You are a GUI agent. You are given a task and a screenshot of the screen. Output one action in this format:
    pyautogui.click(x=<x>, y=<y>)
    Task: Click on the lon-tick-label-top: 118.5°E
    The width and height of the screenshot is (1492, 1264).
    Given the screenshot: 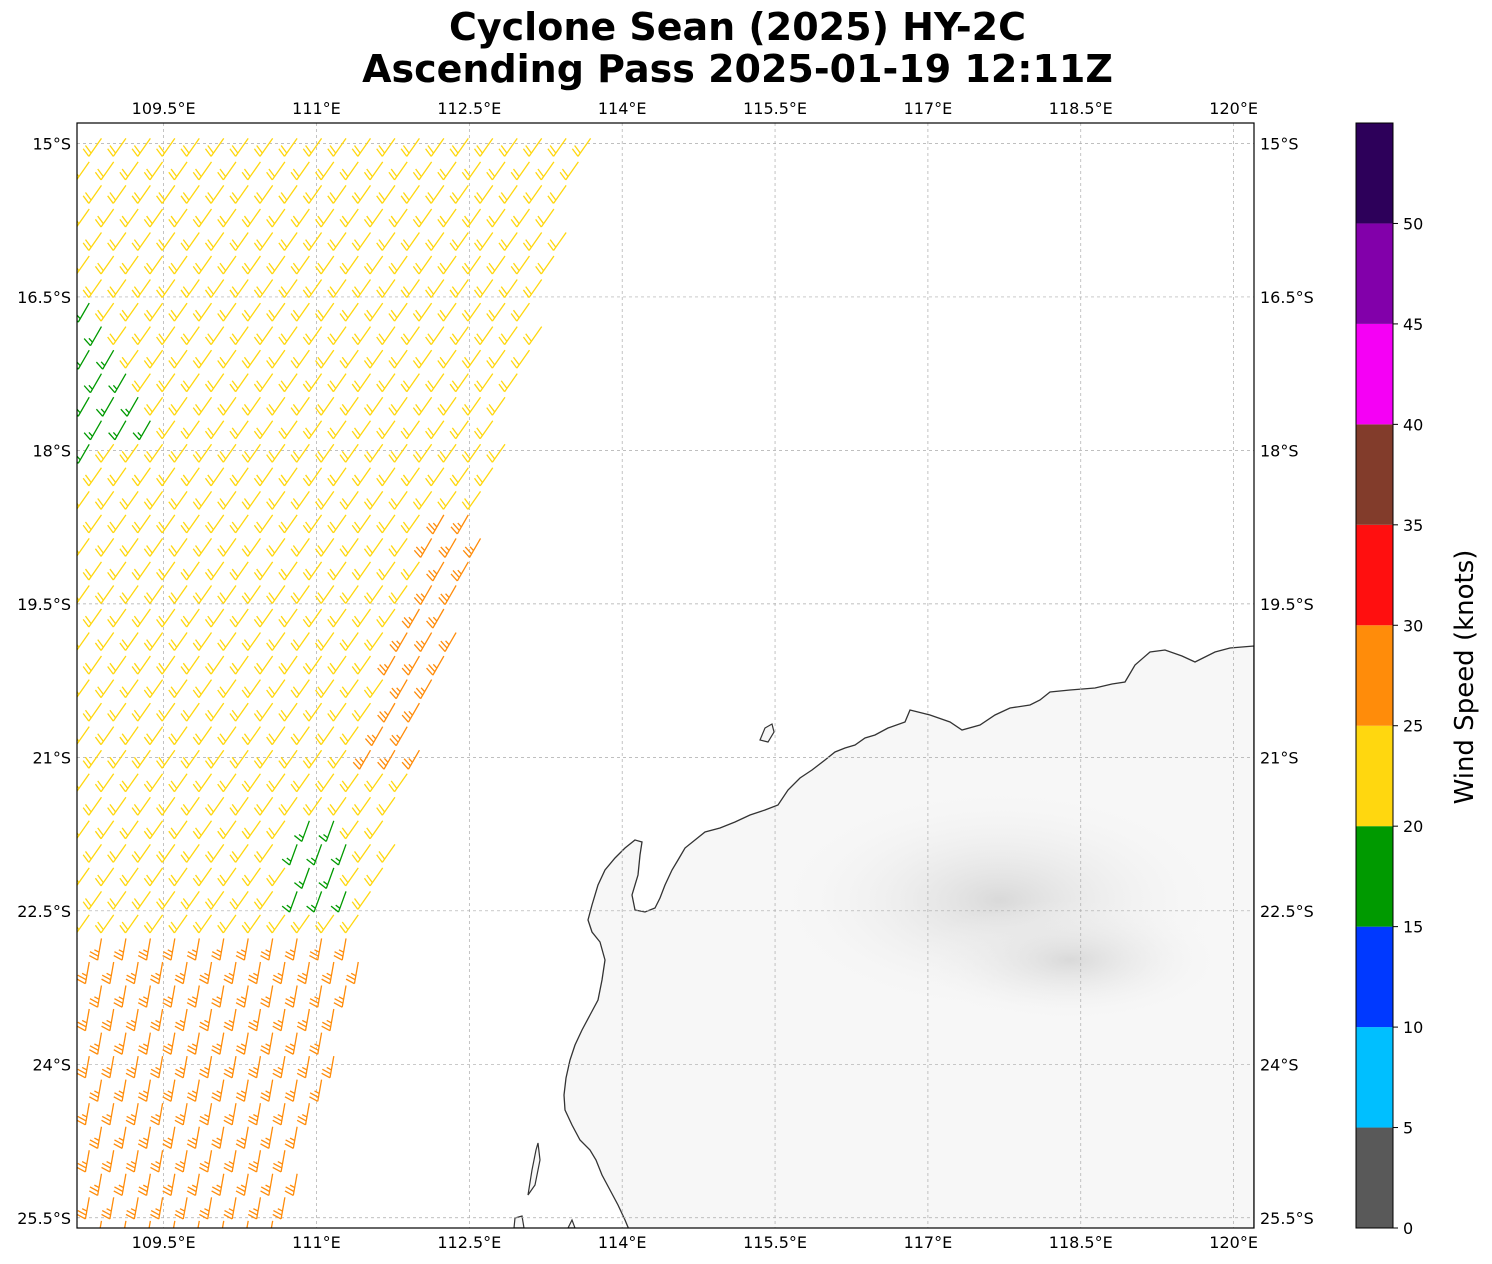 What is the action you would take?
    pyautogui.click(x=1081, y=108)
    